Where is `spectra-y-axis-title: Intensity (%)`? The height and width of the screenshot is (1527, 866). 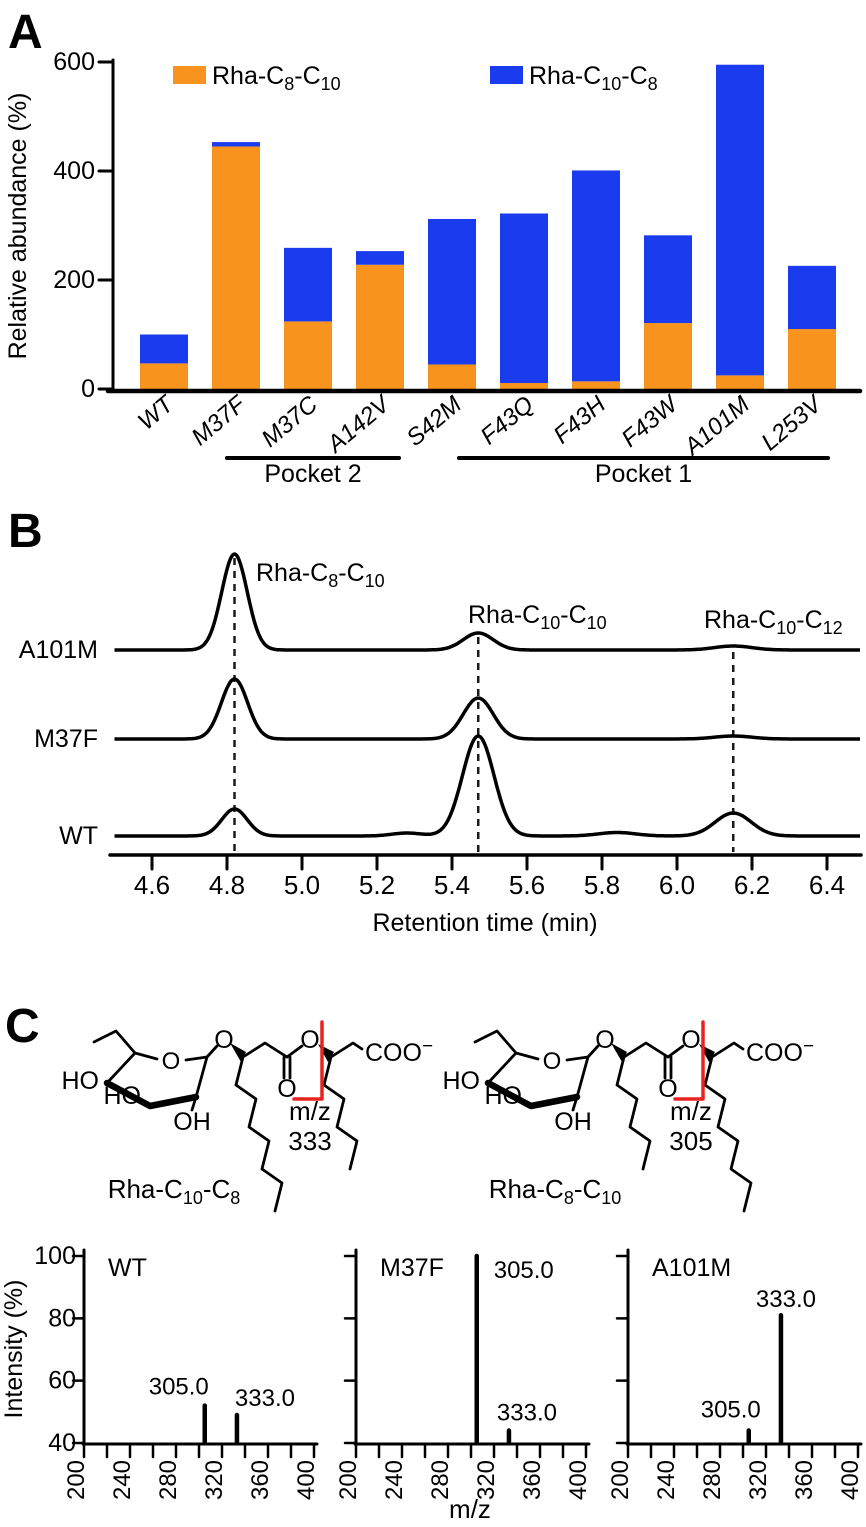
spectra-y-axis-title: Intensity (%) is located at coordinates (14, 1349).